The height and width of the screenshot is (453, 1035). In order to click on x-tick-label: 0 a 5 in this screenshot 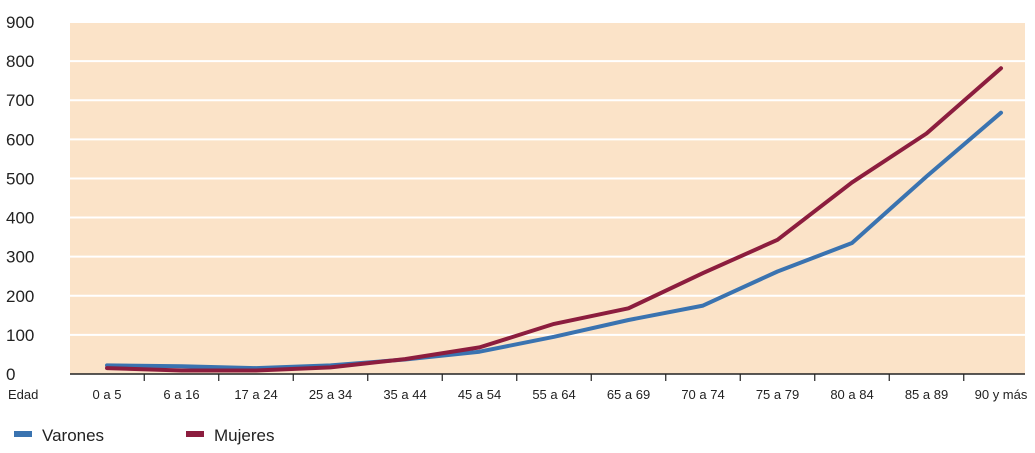, I will do `click(107, 394)`.